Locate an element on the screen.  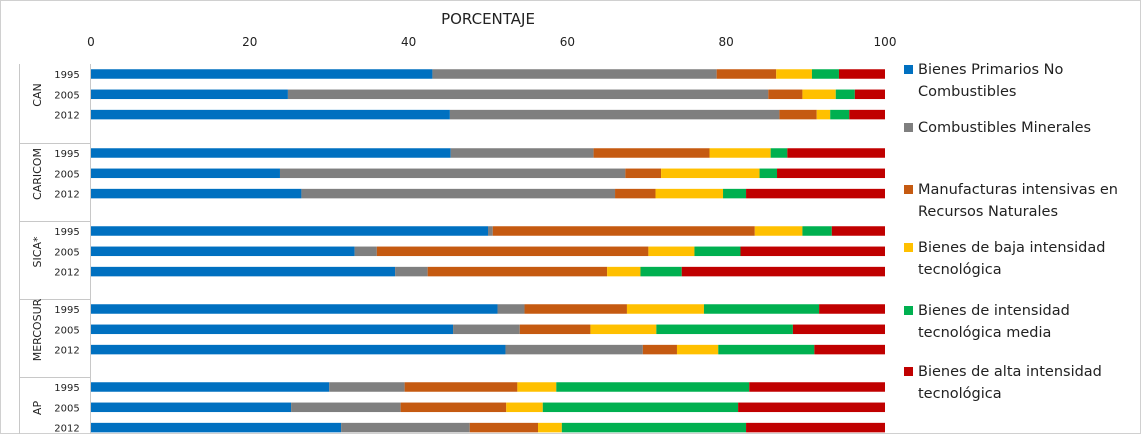
group-label: AP is located at coordinates (37, 408).